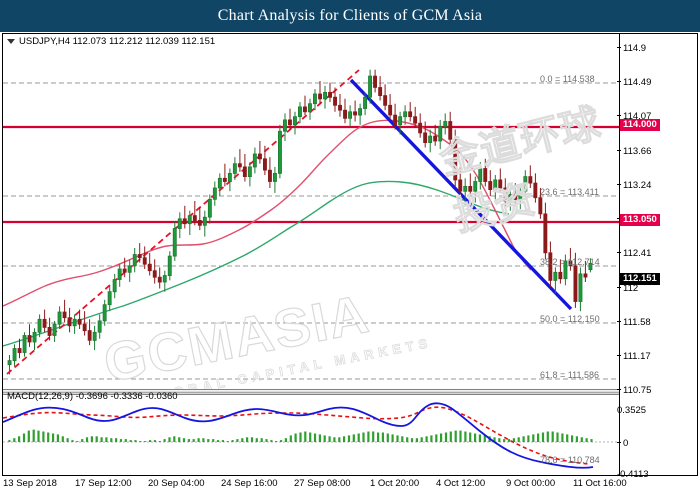  What do you see at coordinates (634, 117) in the screenshot?
I see `axis-tick: 114.07` at bounding box center [634, 117].